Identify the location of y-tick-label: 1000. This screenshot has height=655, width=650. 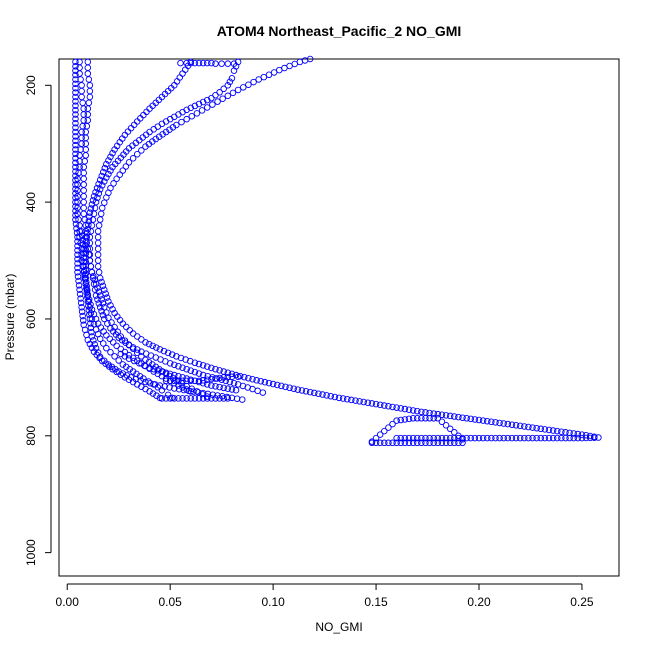
(31, 552).